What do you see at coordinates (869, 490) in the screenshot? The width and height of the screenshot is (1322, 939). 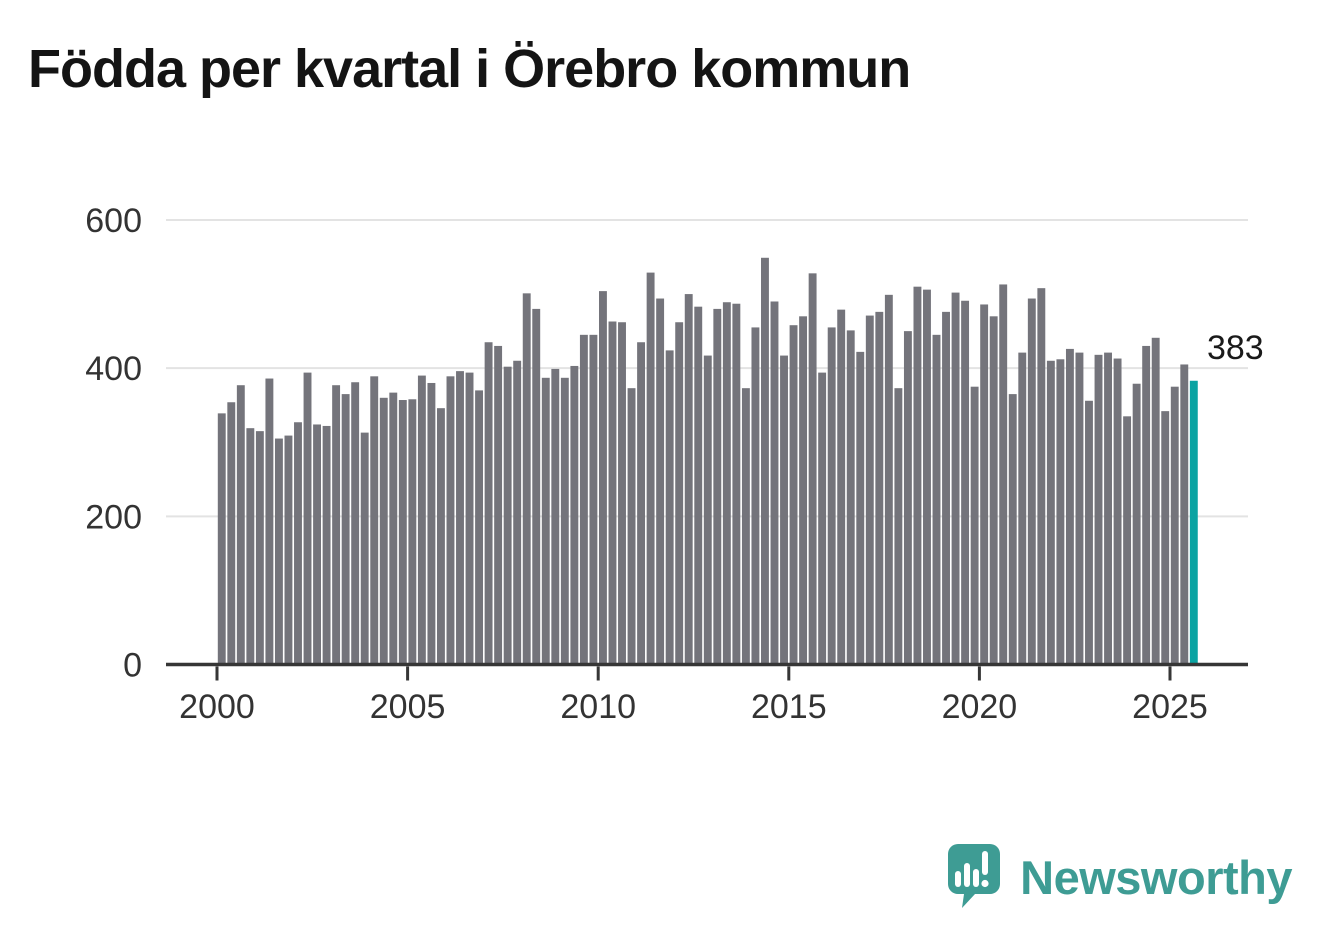 I see `bar-2017 Q1` at bounding box center [869, 490].